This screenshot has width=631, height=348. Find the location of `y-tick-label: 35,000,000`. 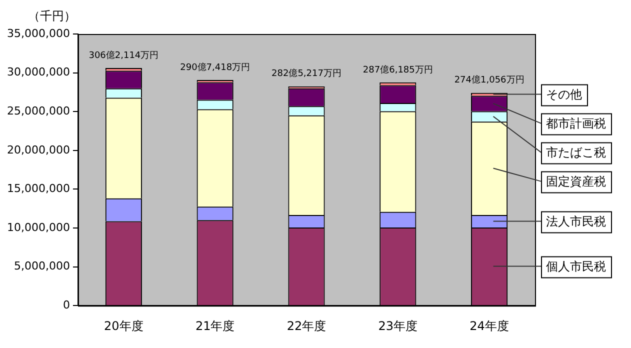

y-tick-label: 35,000,000 is located at coordinates (38, 33).